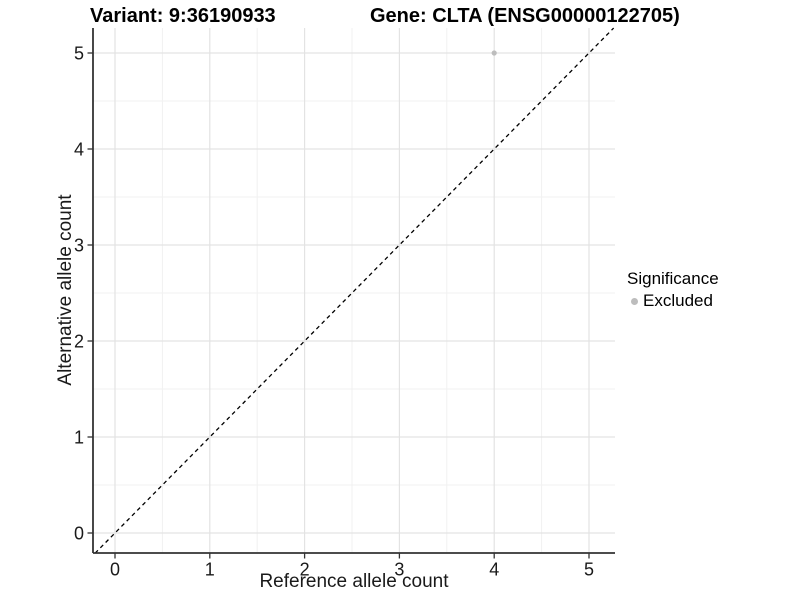 This screenshot has width=800, height=600. Describe the element at coordinates (79, 150) in the screenshot. I see `y-tick-label: 4` at that location.